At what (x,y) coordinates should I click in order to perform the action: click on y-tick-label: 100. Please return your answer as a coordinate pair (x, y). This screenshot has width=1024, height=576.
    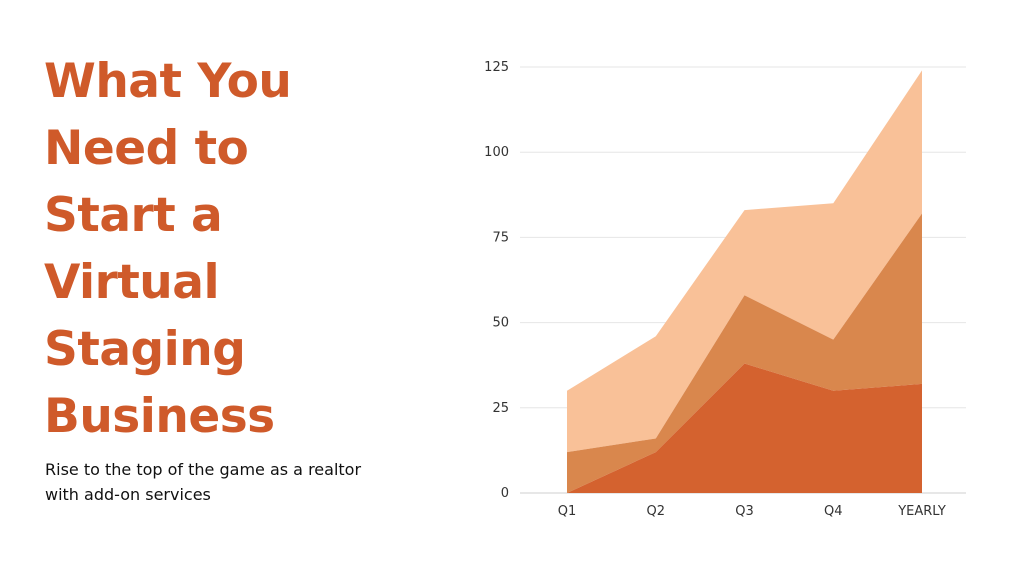
    Looking at the image, I should click on (496, 152).